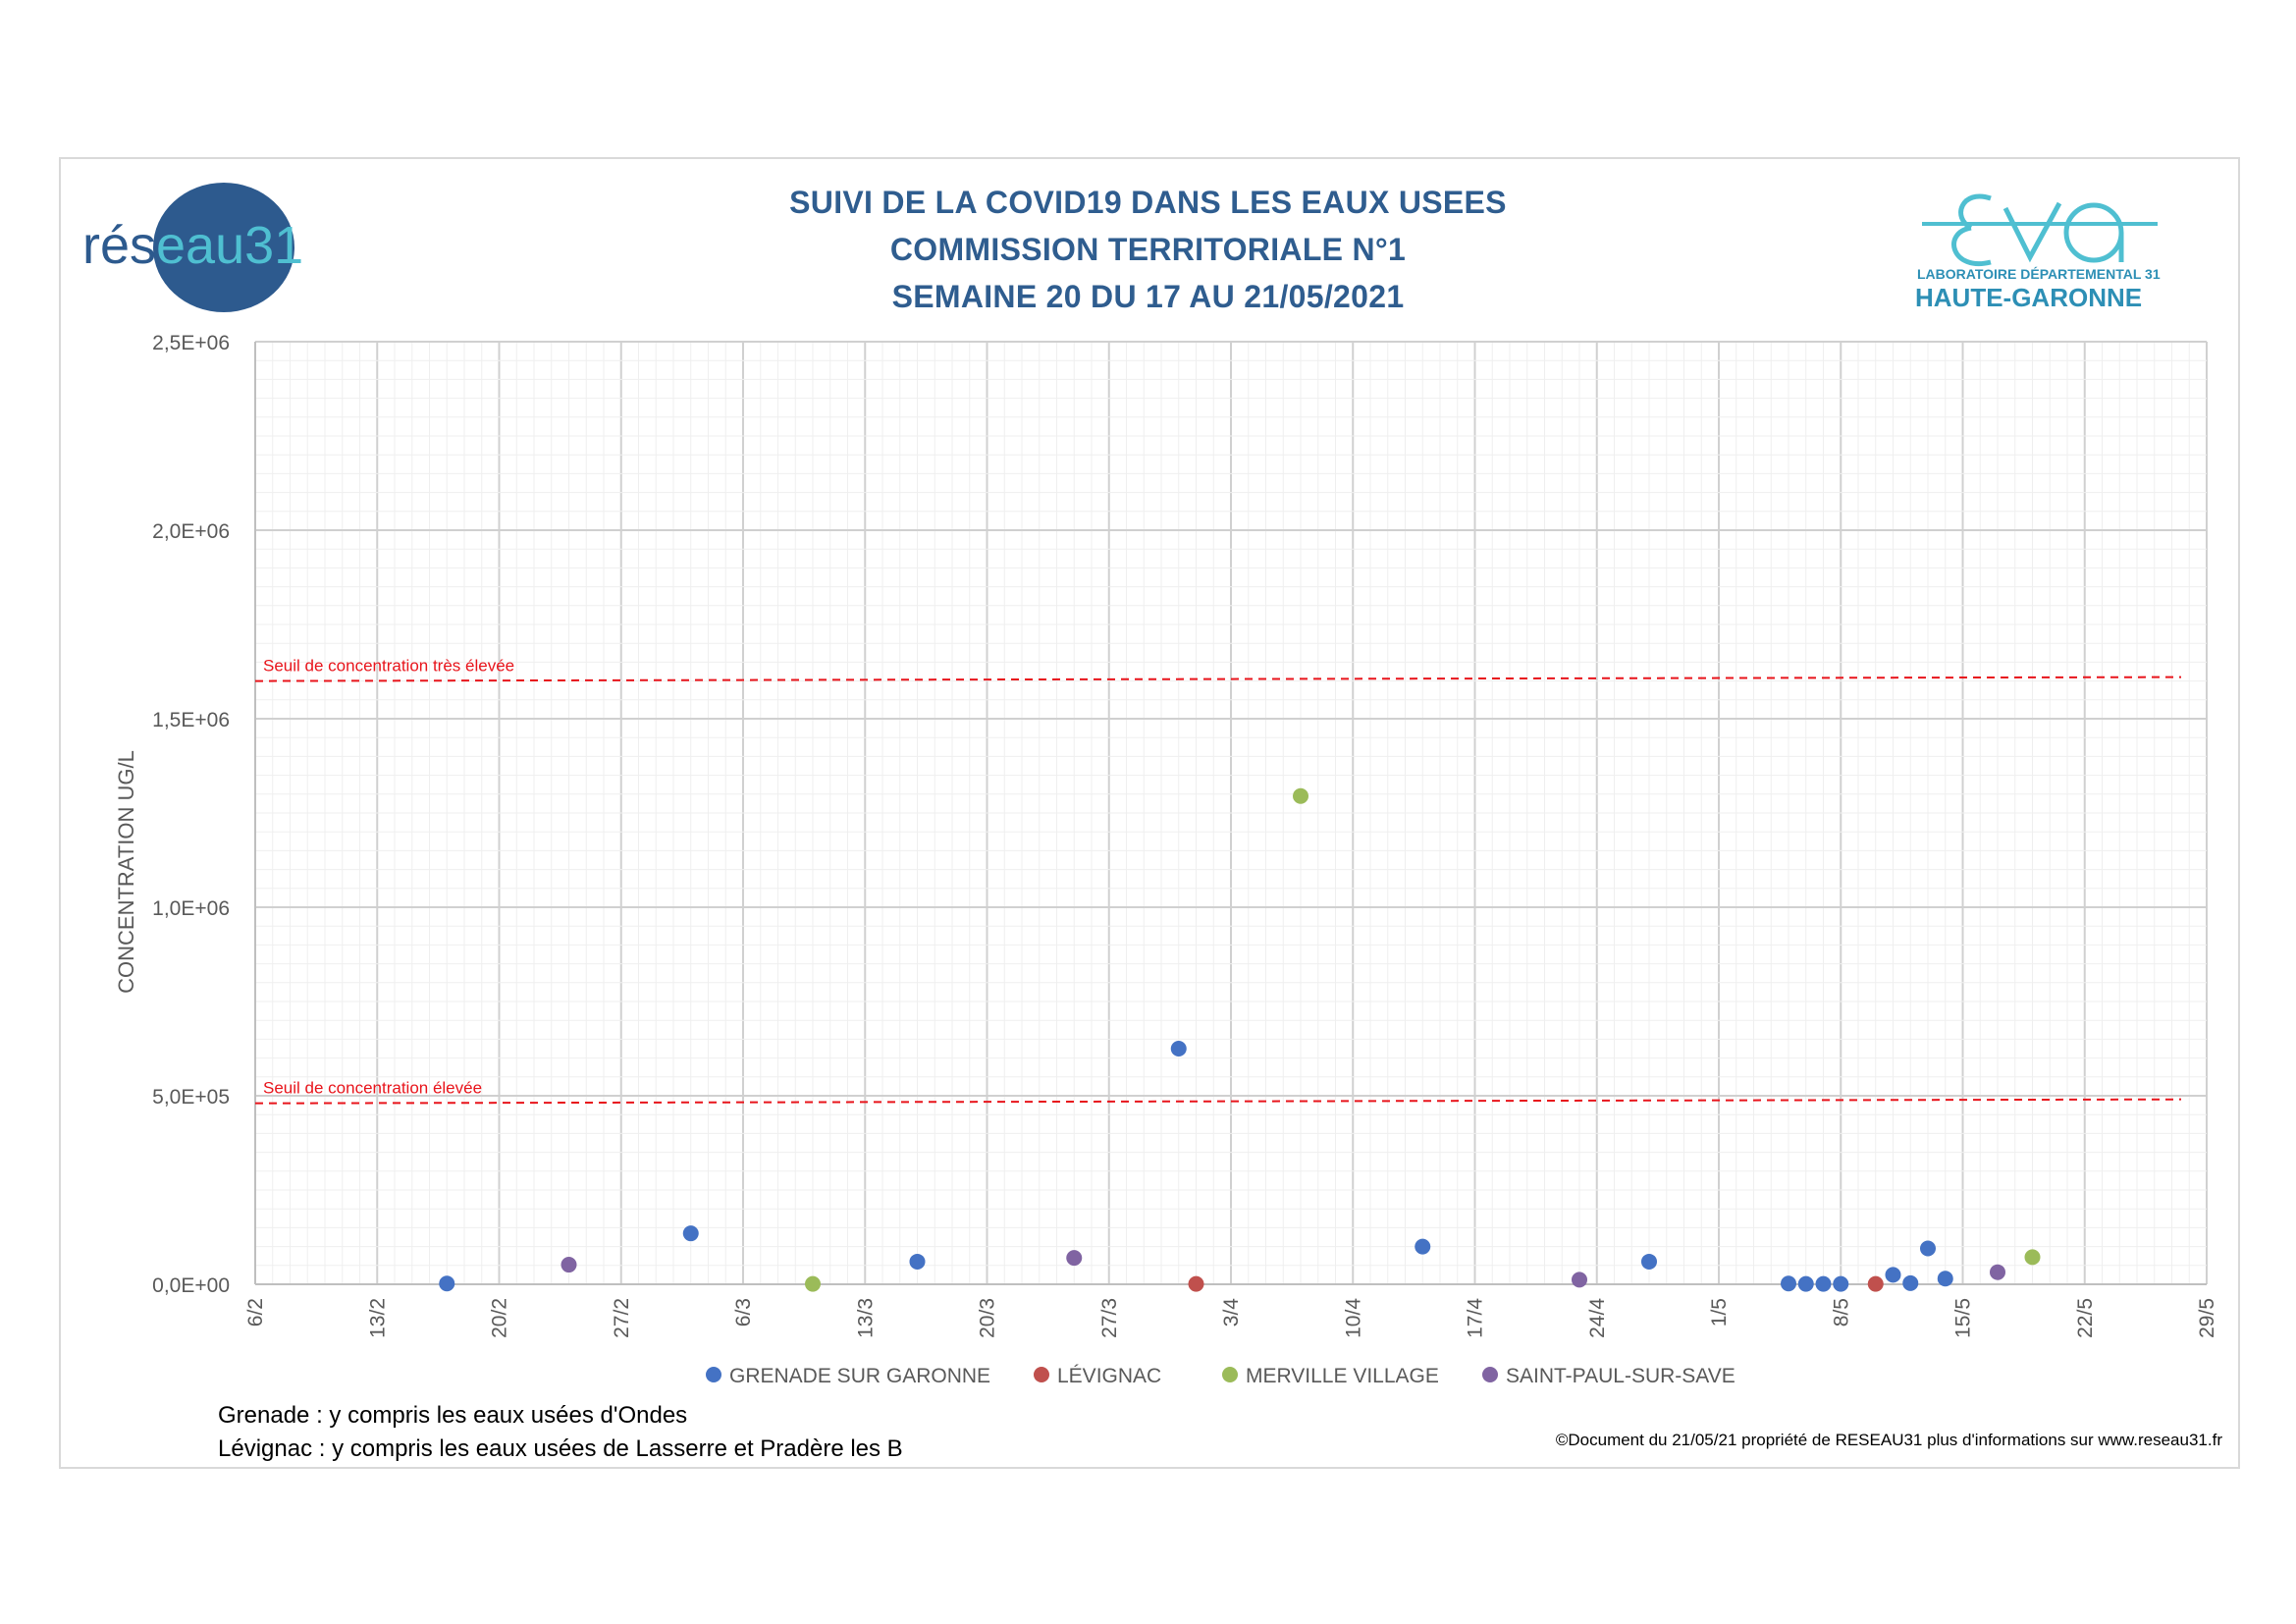 Image resolution: width=2296 pixels, height=1624 pixels. What do you see at coordinates (1598, 1318) in the screenshot?
I see `x-tick-label: 24/4` at bounding box center [1598, 1318].